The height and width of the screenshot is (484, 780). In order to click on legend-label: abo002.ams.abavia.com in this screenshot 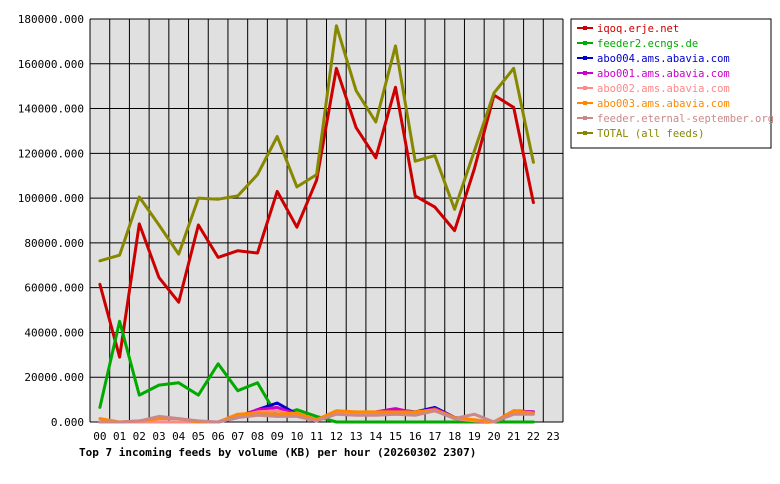, I will do `click(663, 89)`.